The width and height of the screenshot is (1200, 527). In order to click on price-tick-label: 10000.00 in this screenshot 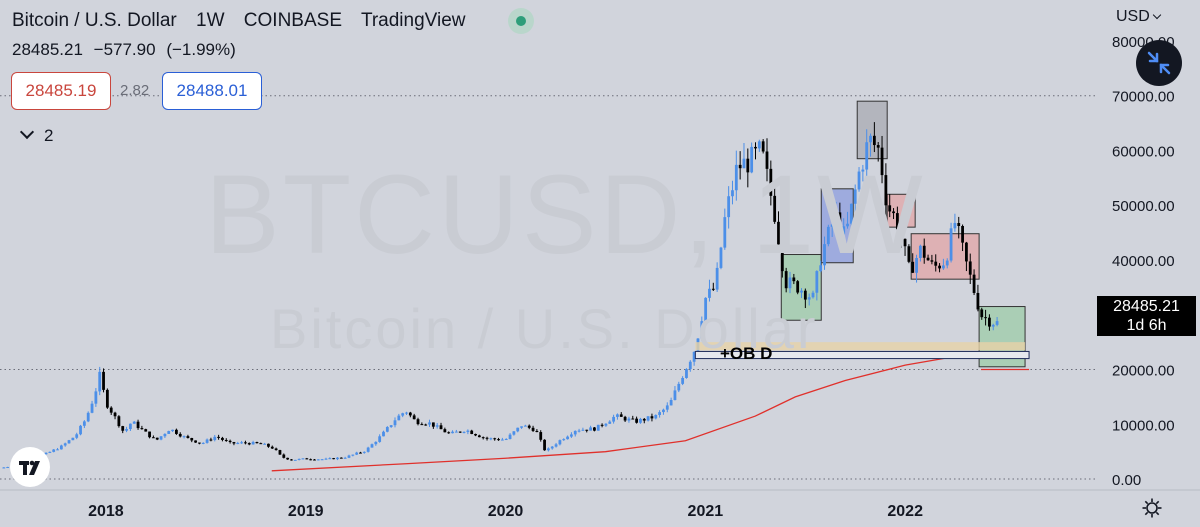, I will do `click(1143, 425)`.